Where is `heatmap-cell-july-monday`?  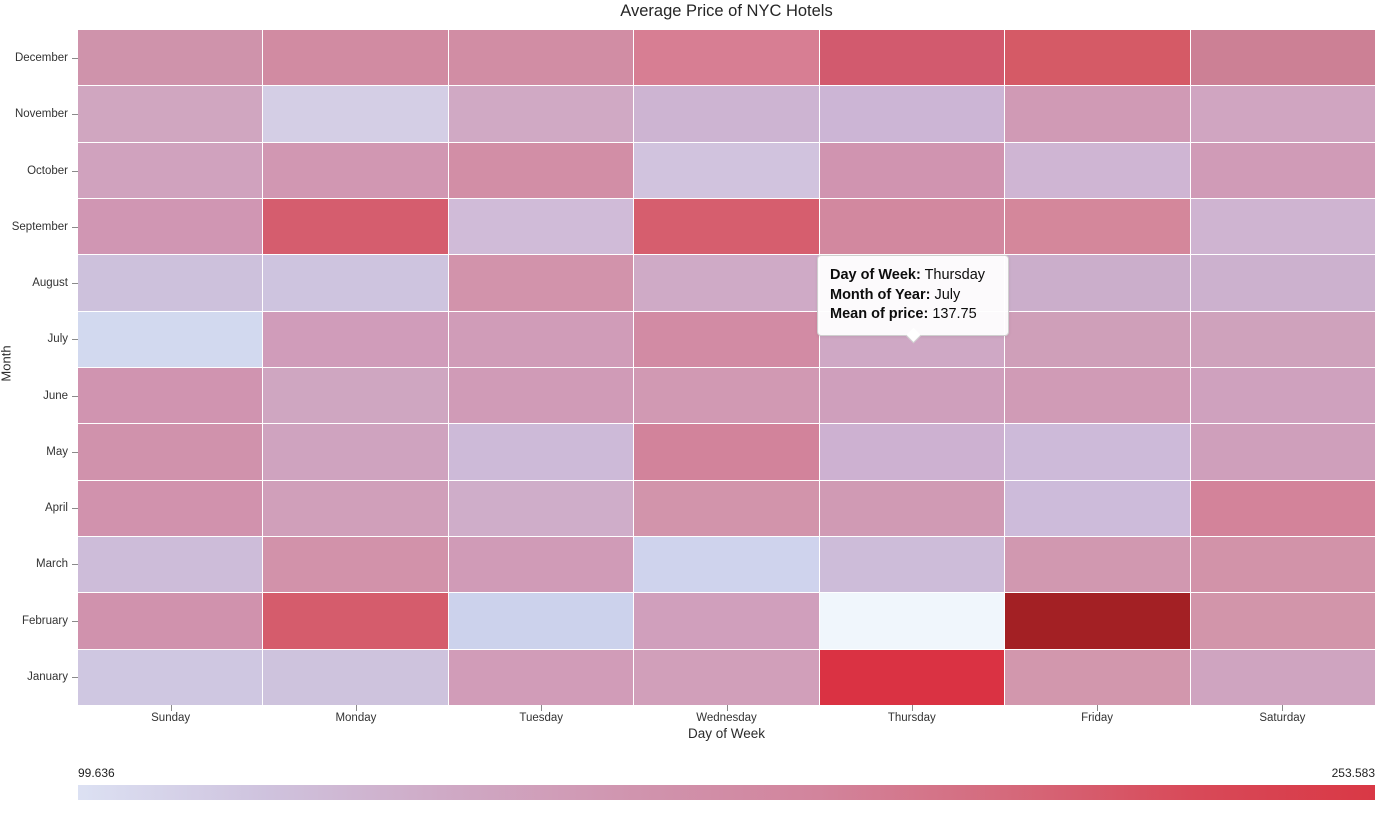
heatmap-cell-july-monday is located at coordinates (355, 339).